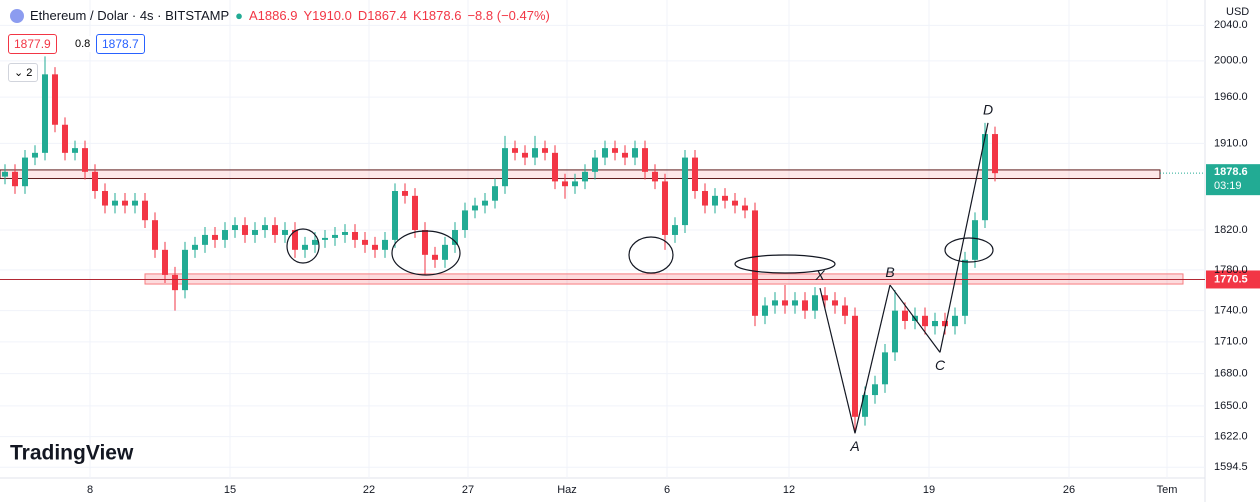  What do you see at coordinates (789, 490) in the screenshot?
I see `x-tick-label: 12` at bounding box center [789, 490].